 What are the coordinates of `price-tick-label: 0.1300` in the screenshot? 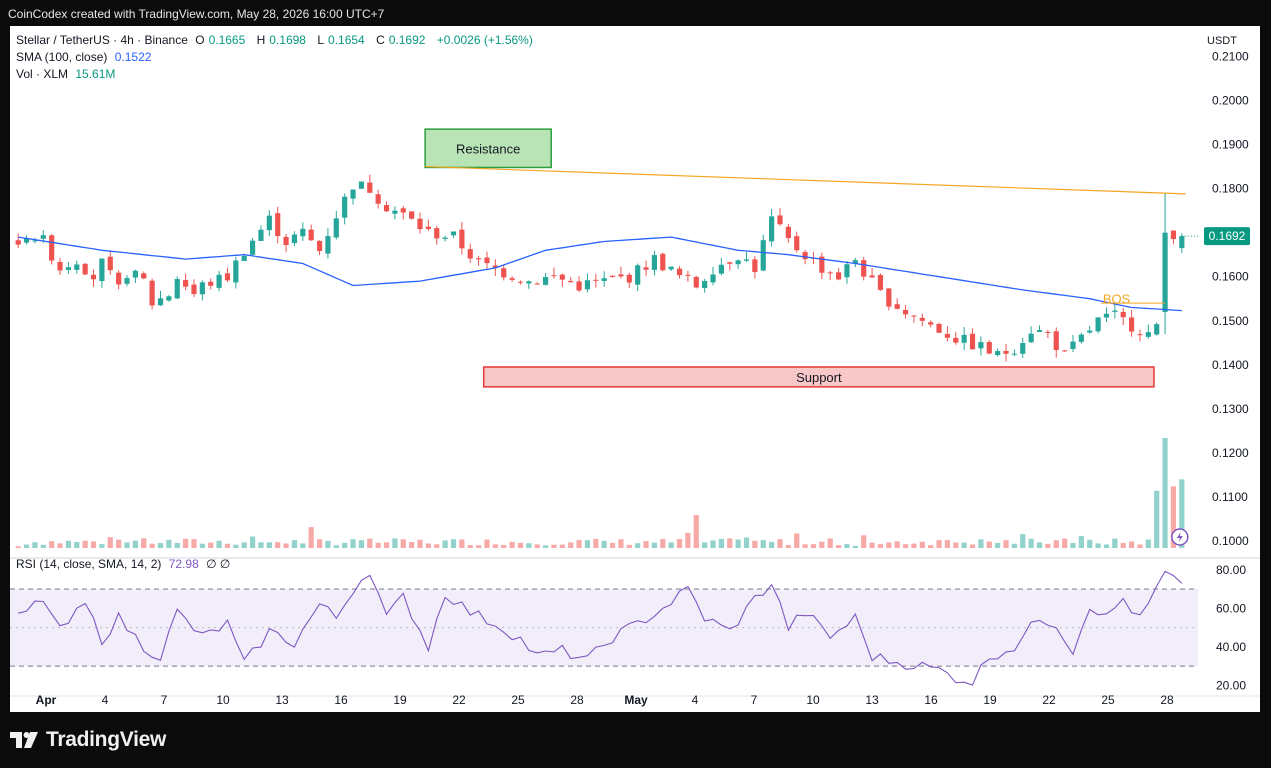 It's located at (1230, 409).